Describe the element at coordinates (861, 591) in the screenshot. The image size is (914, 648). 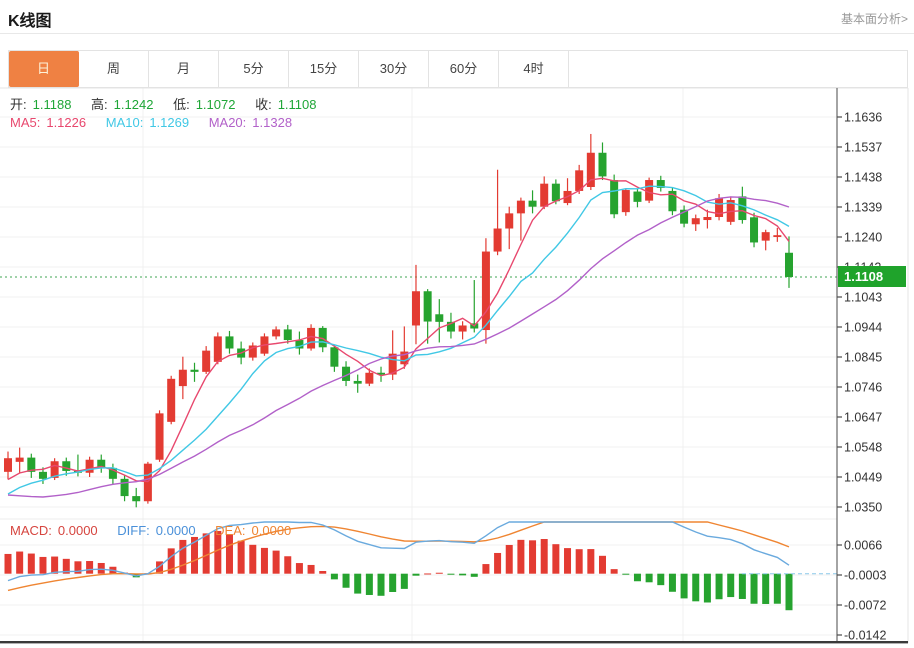
I see `macd-axis-labels: 0.0066 -0.0003 -0.0072 -0.0142` at that location.